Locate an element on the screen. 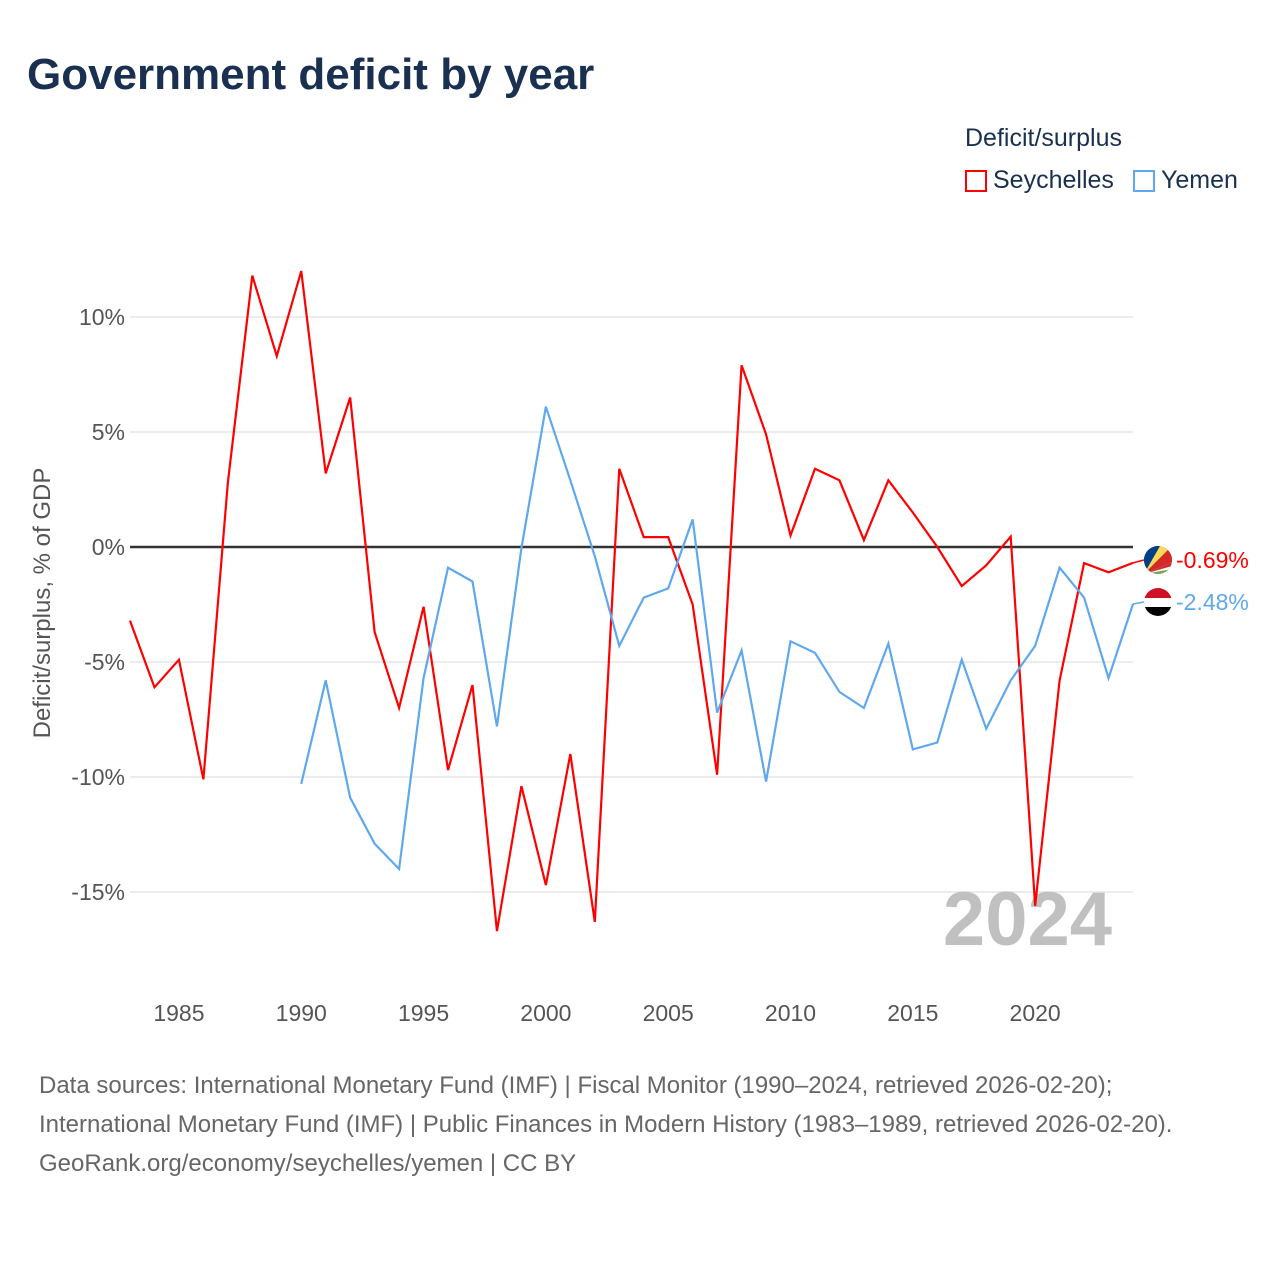 This screenshot has height=1280, width=1280. y-tick-label: -15% is located at coordinates (98, 892).